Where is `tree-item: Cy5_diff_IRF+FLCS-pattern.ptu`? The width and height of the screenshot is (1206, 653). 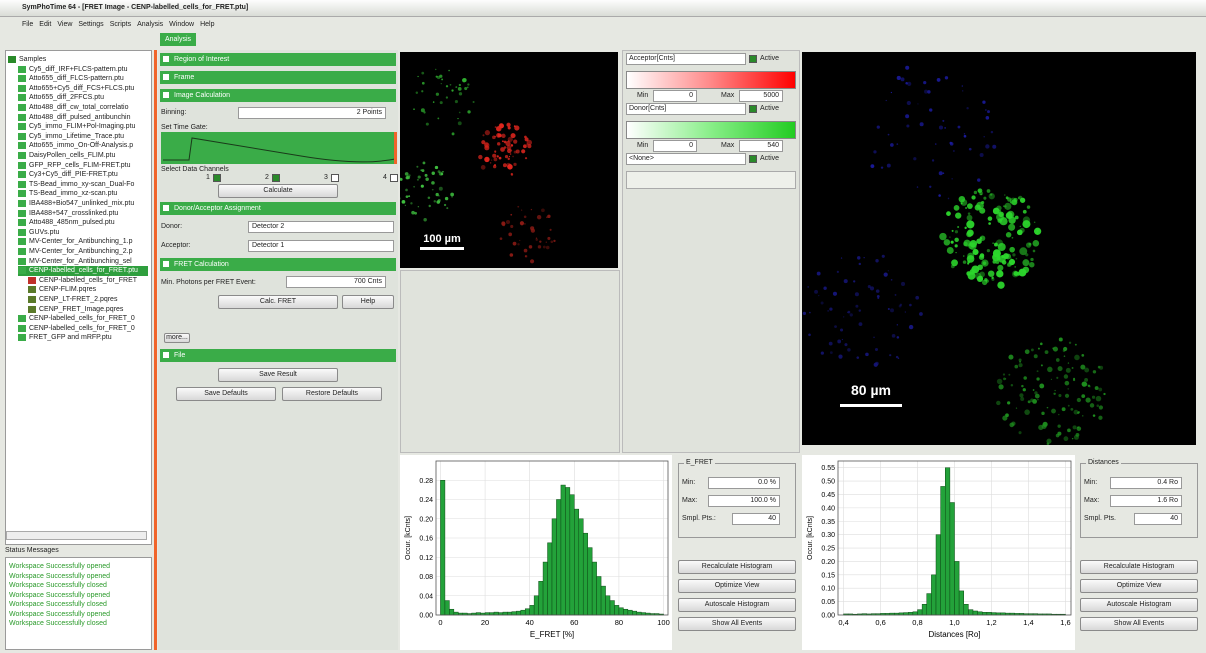
tree-item: Cy5_diff_IRF+FLCS-pattern.ptu is located at coordinates (83, 70).